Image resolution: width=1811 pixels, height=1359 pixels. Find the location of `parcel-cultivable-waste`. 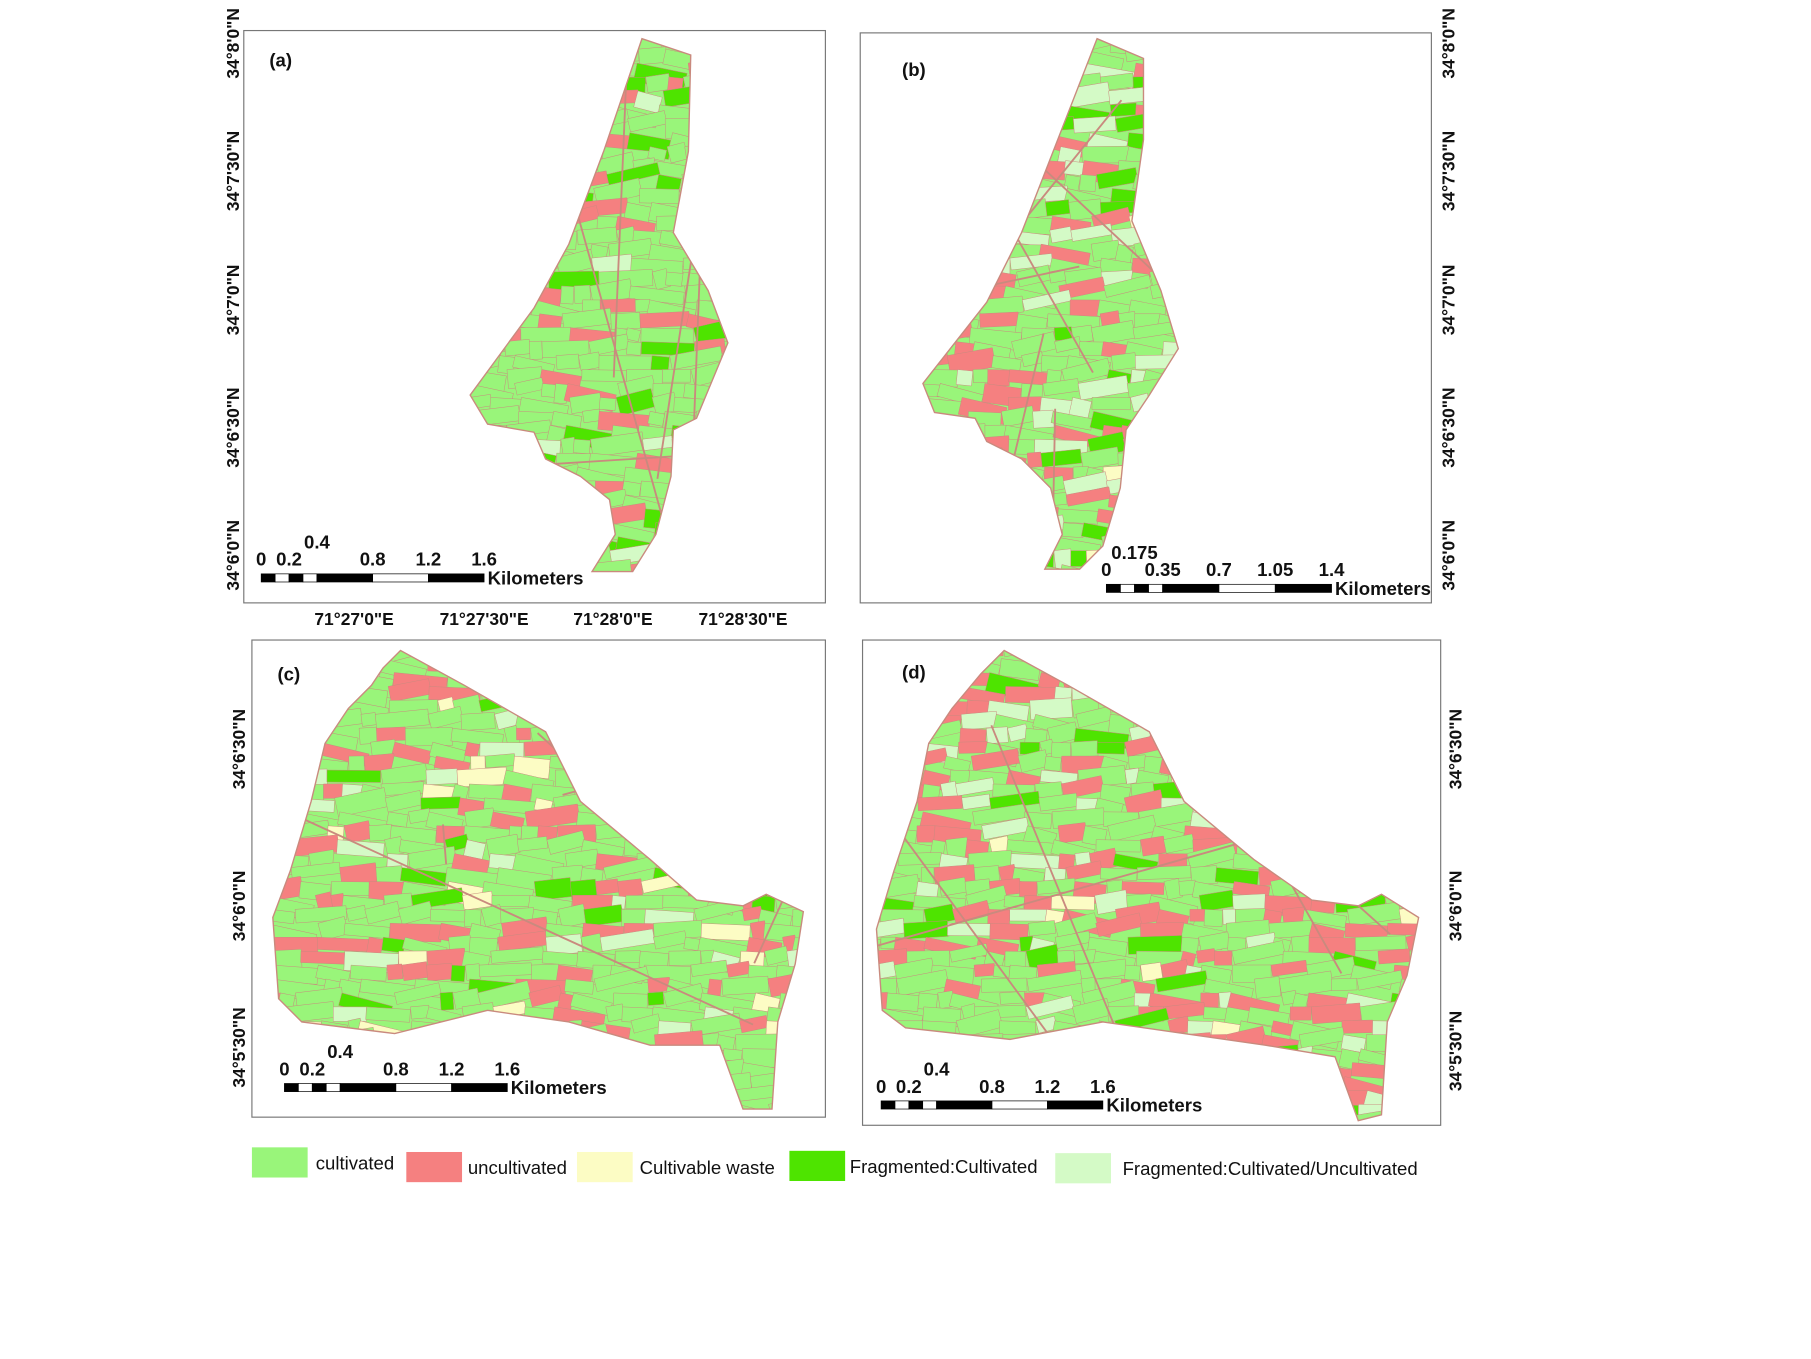

parcel-cultivable-waste is located at coordinates (1167, 484).